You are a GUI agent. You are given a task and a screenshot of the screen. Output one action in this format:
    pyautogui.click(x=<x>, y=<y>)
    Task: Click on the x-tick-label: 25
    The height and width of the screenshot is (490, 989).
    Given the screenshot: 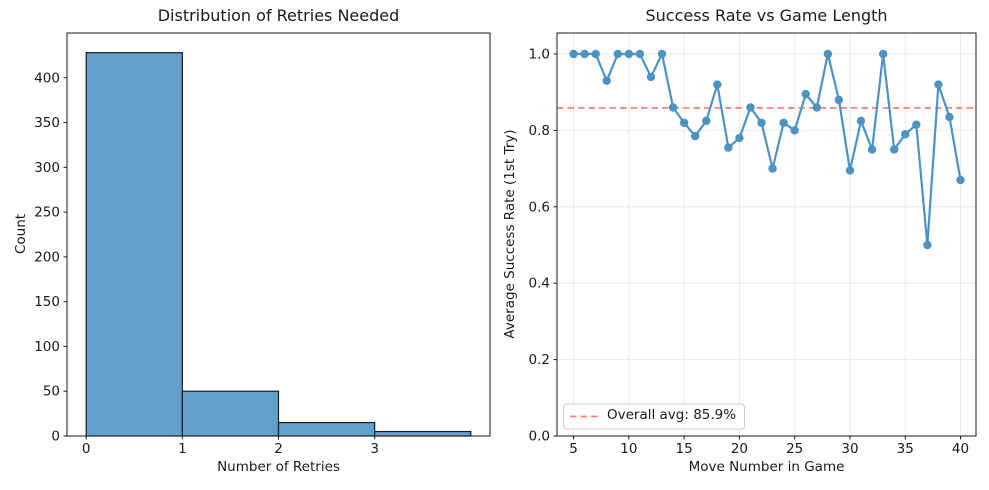 What is the action you would take?
    pyautogui.click(x=794, y=449)
    